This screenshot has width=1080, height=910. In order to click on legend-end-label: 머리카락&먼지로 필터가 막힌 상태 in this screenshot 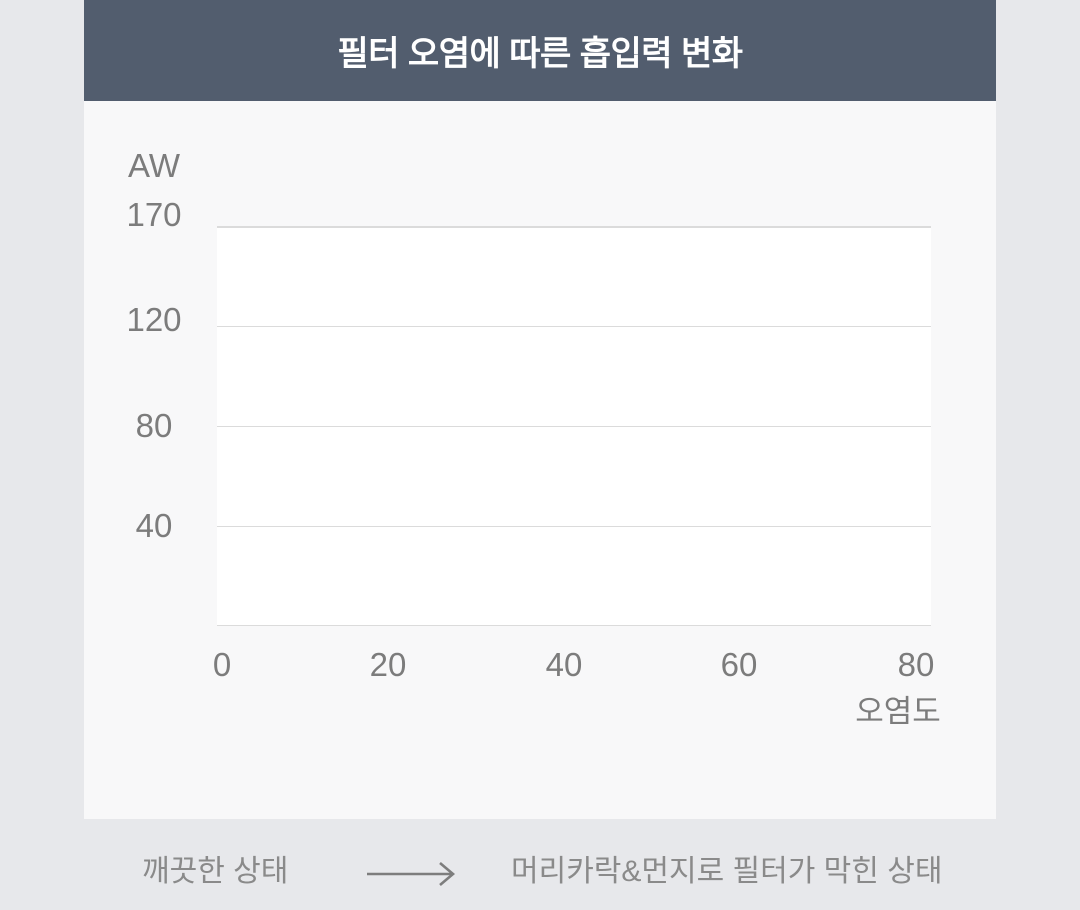, I will do `click(727, 871)`.